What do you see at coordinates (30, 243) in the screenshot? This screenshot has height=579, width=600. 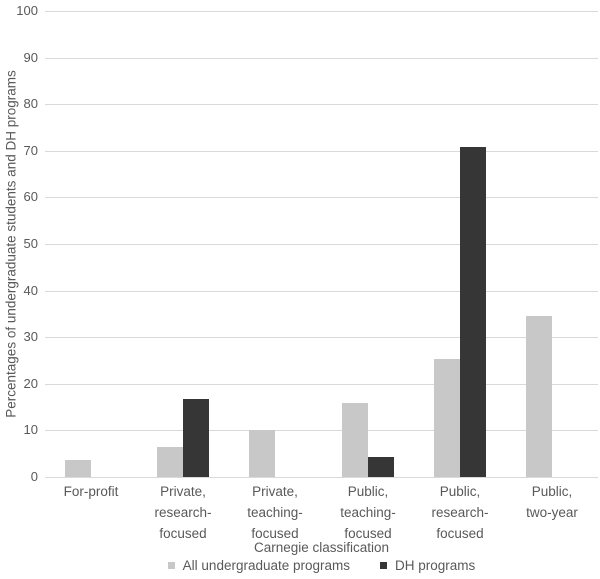 I see `y-tick-label-50: 50` at bounding box center [30, 243].